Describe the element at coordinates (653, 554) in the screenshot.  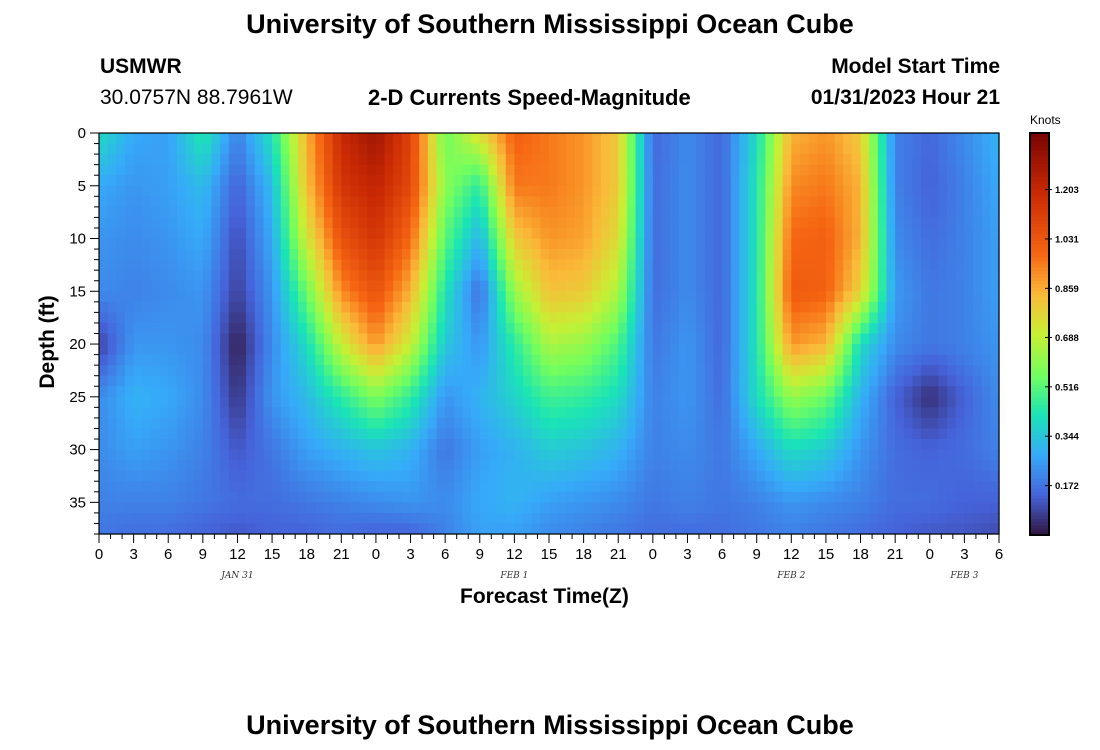
I see `x-tick-label: 0` at that location.